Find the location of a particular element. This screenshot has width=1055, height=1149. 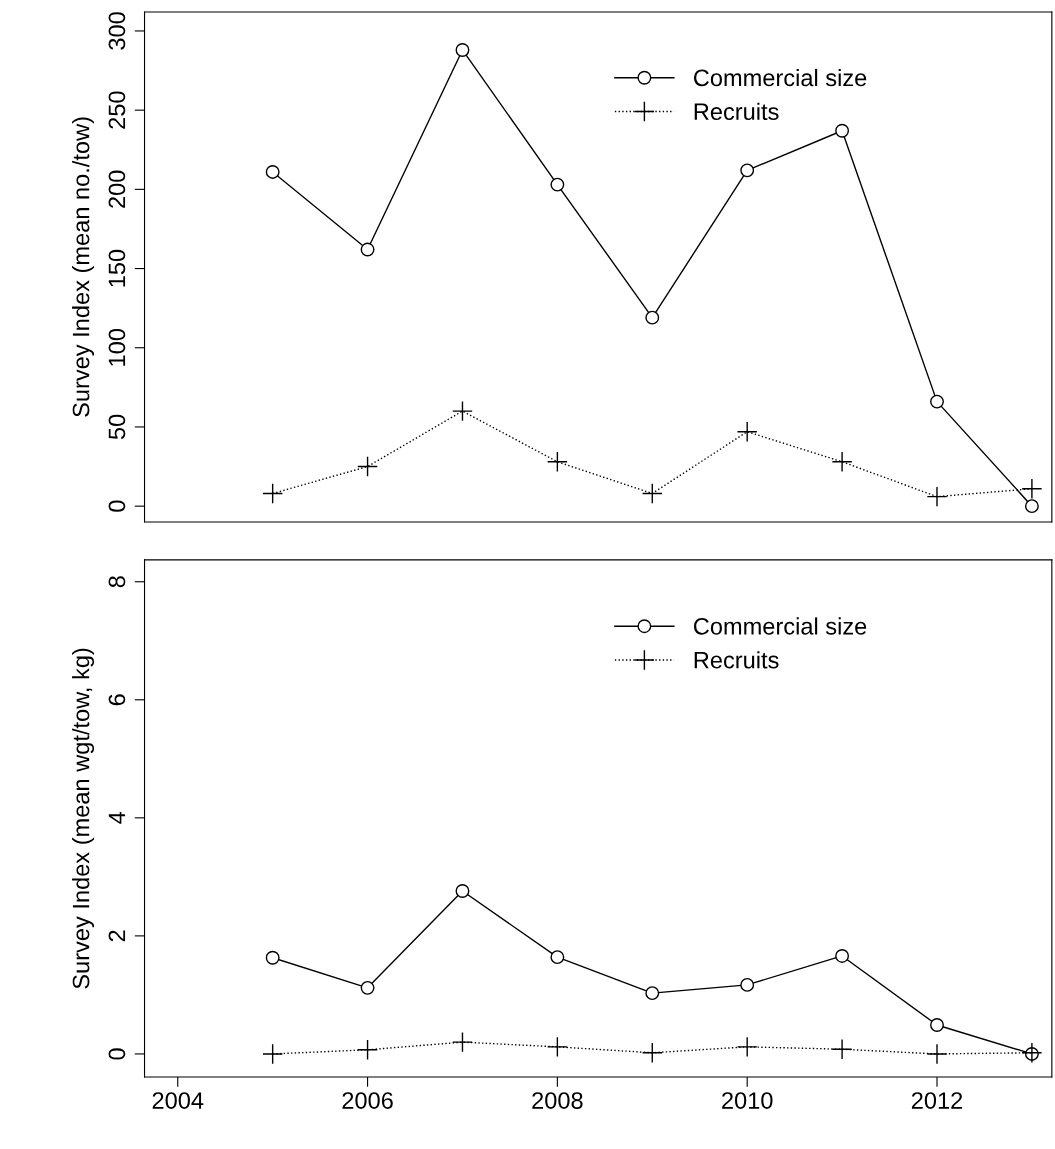

y-axis-title: Survey Index (mean wgt/tow, kg) is located at coordinates (83, 818).